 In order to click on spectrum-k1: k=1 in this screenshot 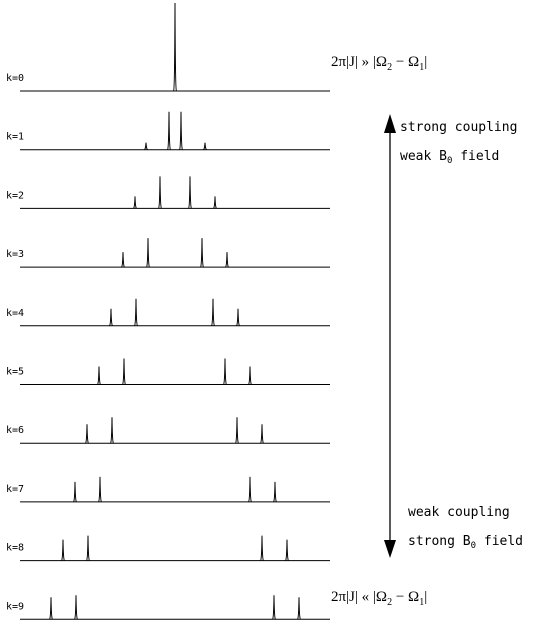, I will do `click(168, 131)`.